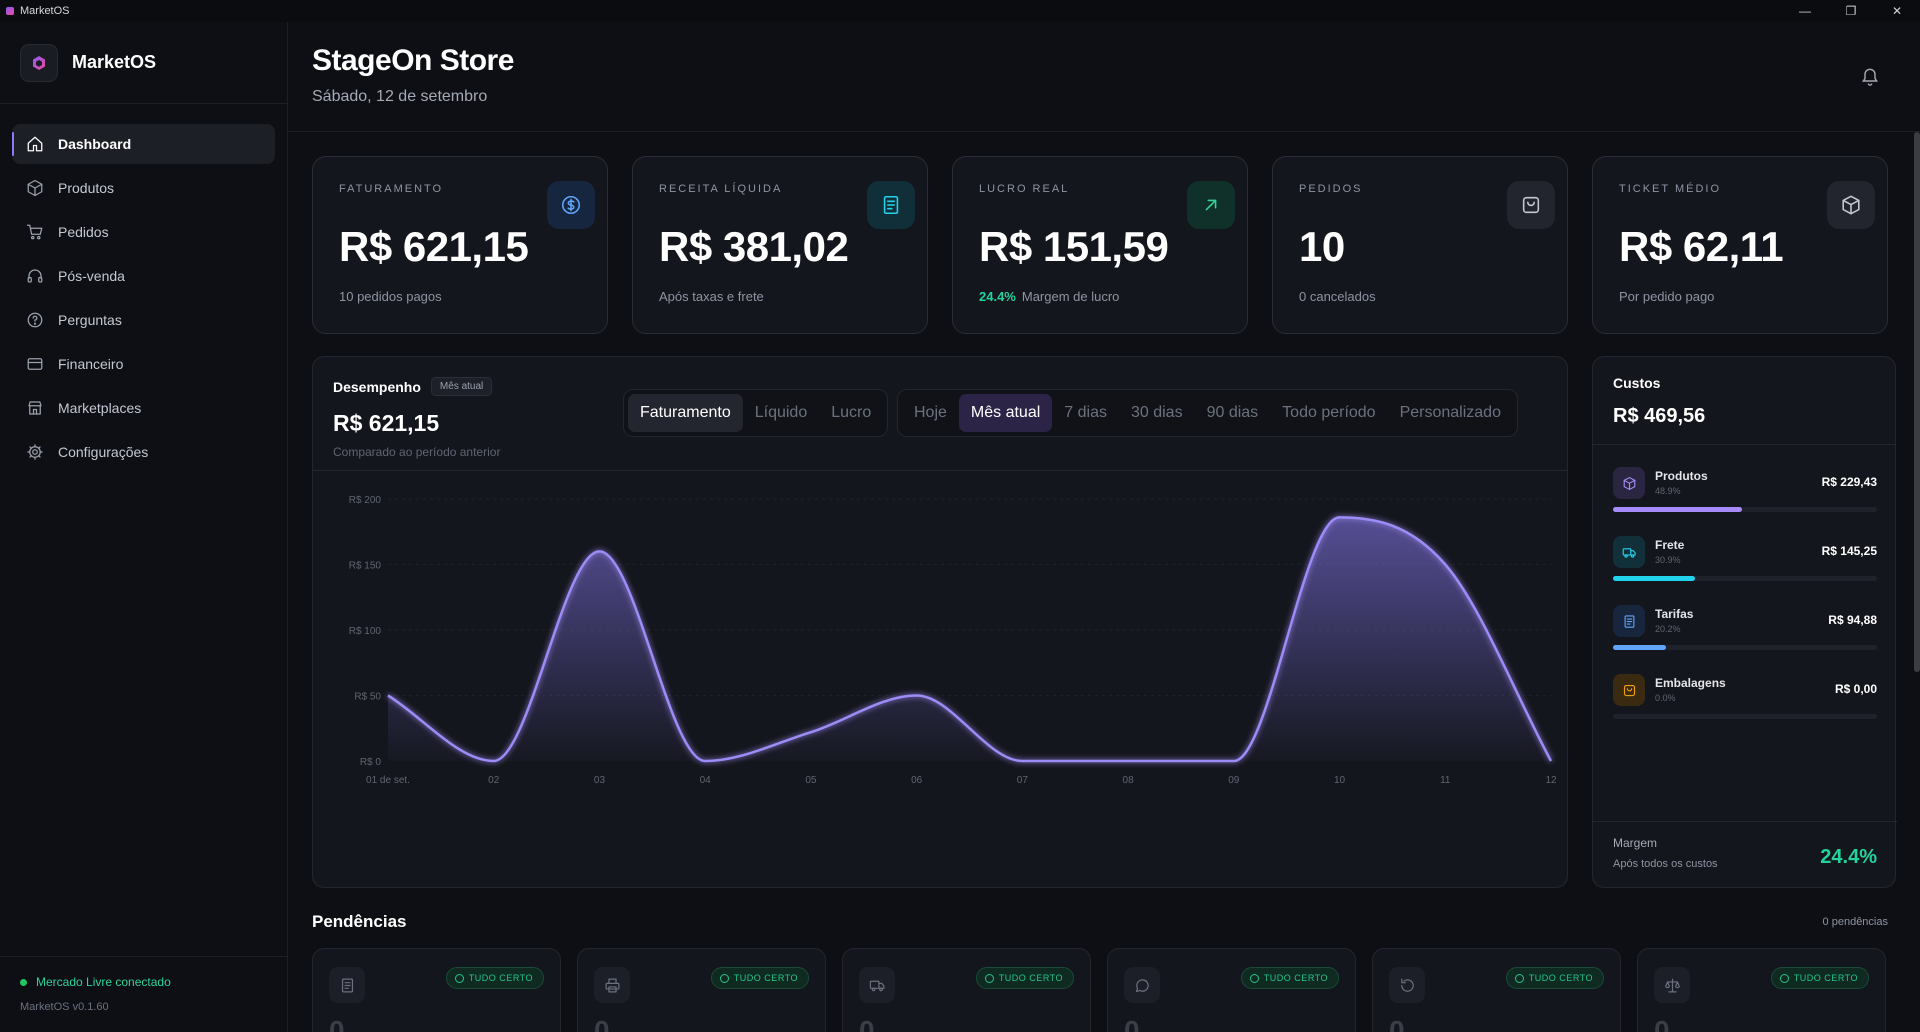  I want to click on tab-lucro: Lucro, so click(851, 412).